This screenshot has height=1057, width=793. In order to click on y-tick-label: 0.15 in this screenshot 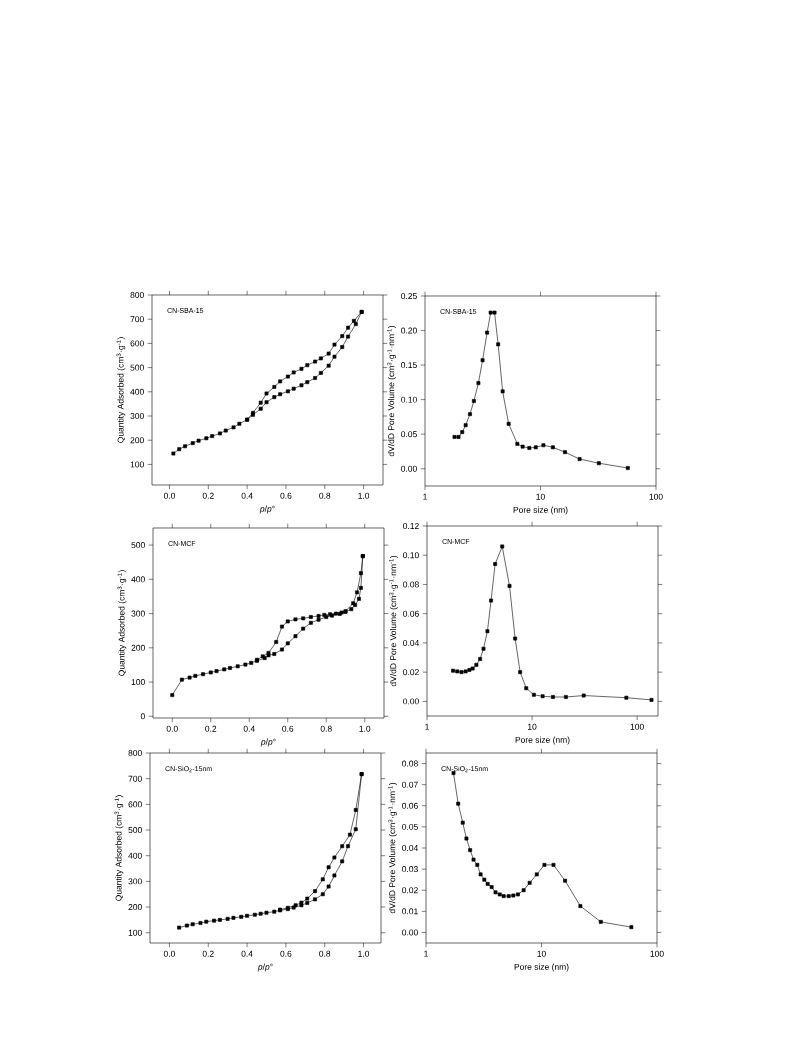, I will do `click(409, 365)`.